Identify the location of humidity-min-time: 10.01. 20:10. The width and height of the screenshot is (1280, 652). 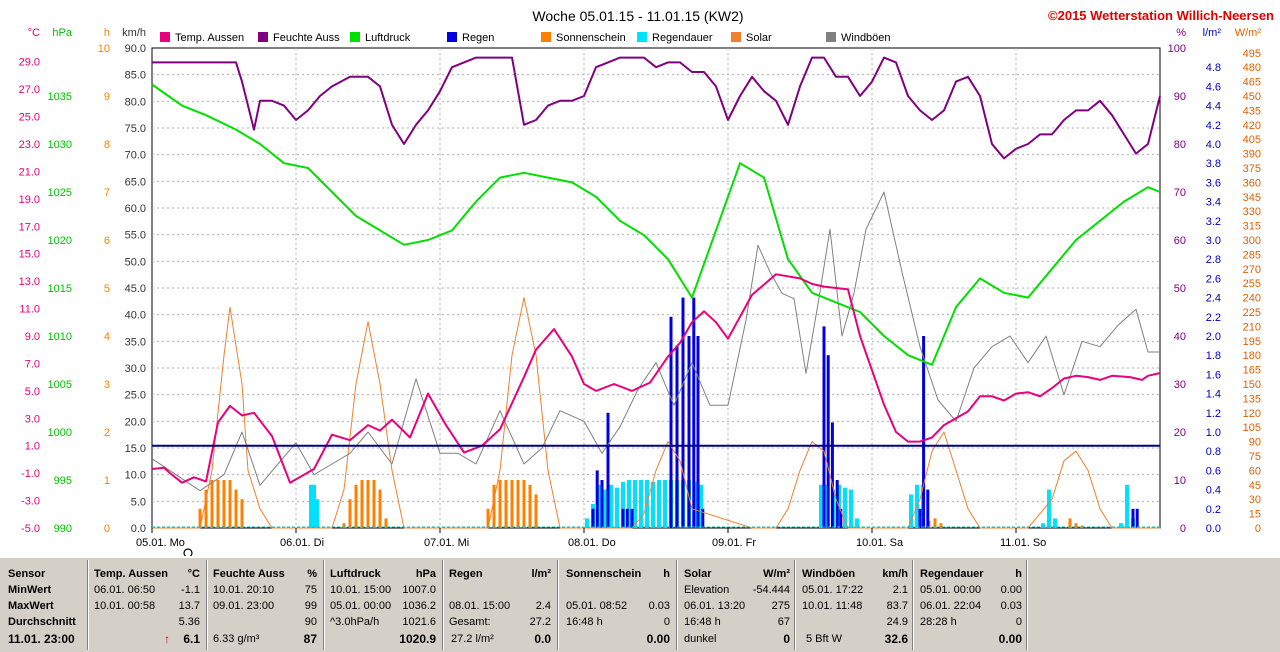
(244, 590).